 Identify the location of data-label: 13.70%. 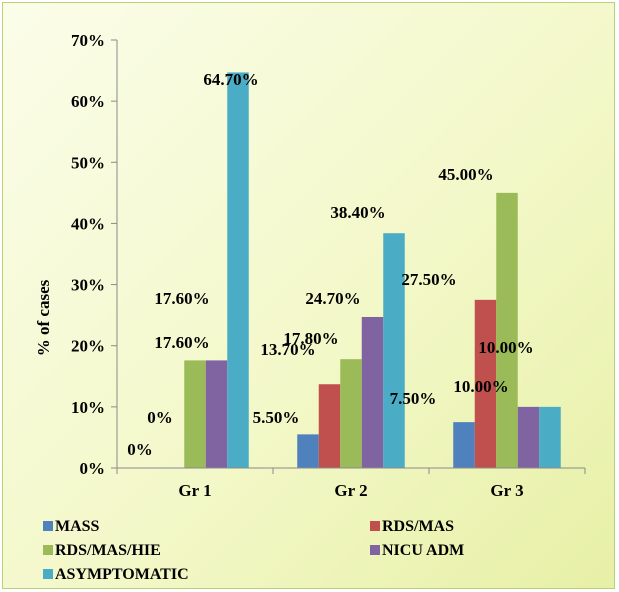
(287, 349).